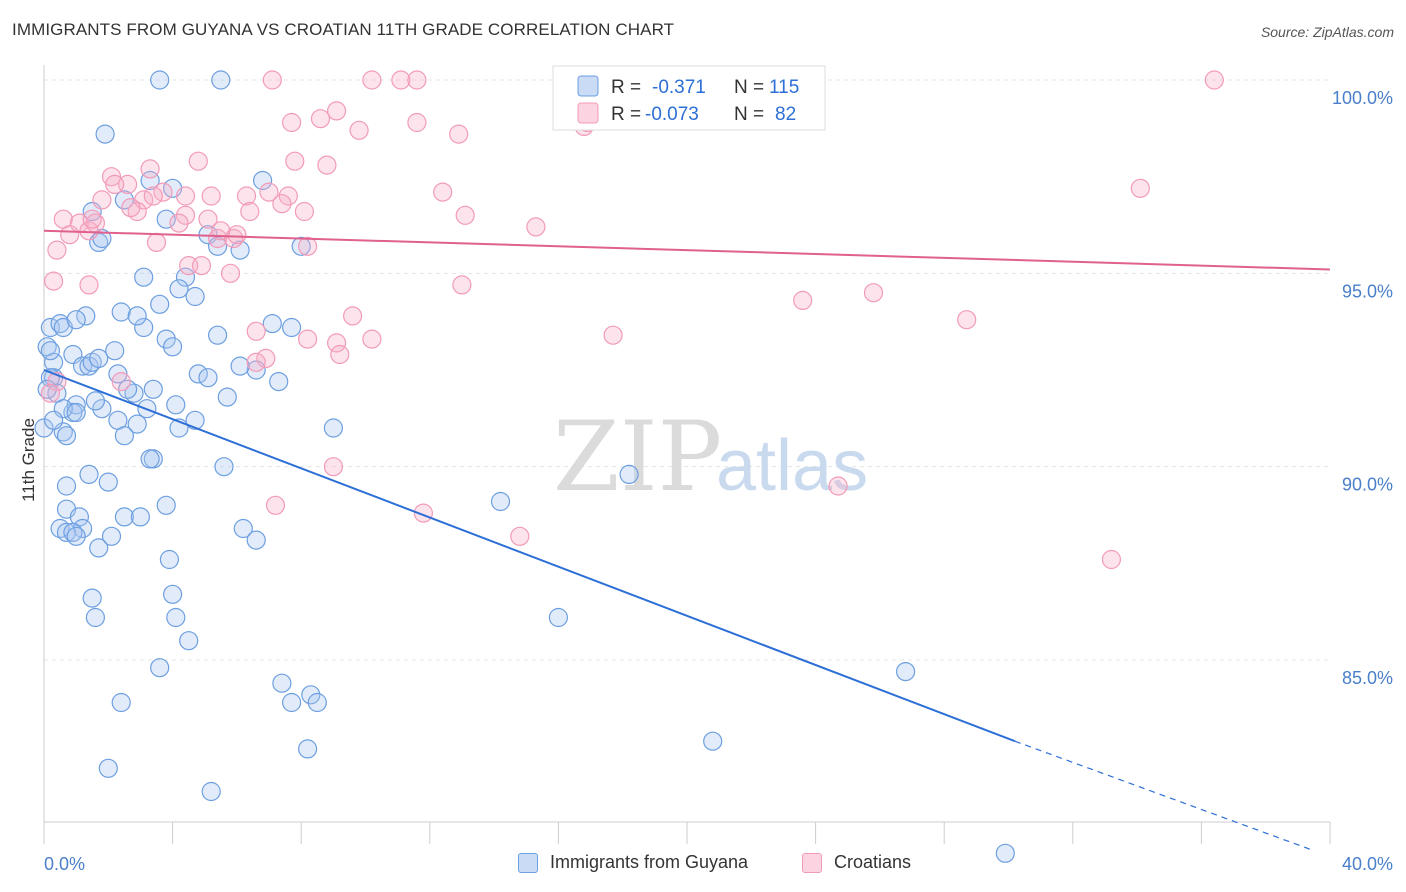  Describe the element at coordinates (1162, 795) in the screenshot. I see `trend-line-extension-guyana` at that location.